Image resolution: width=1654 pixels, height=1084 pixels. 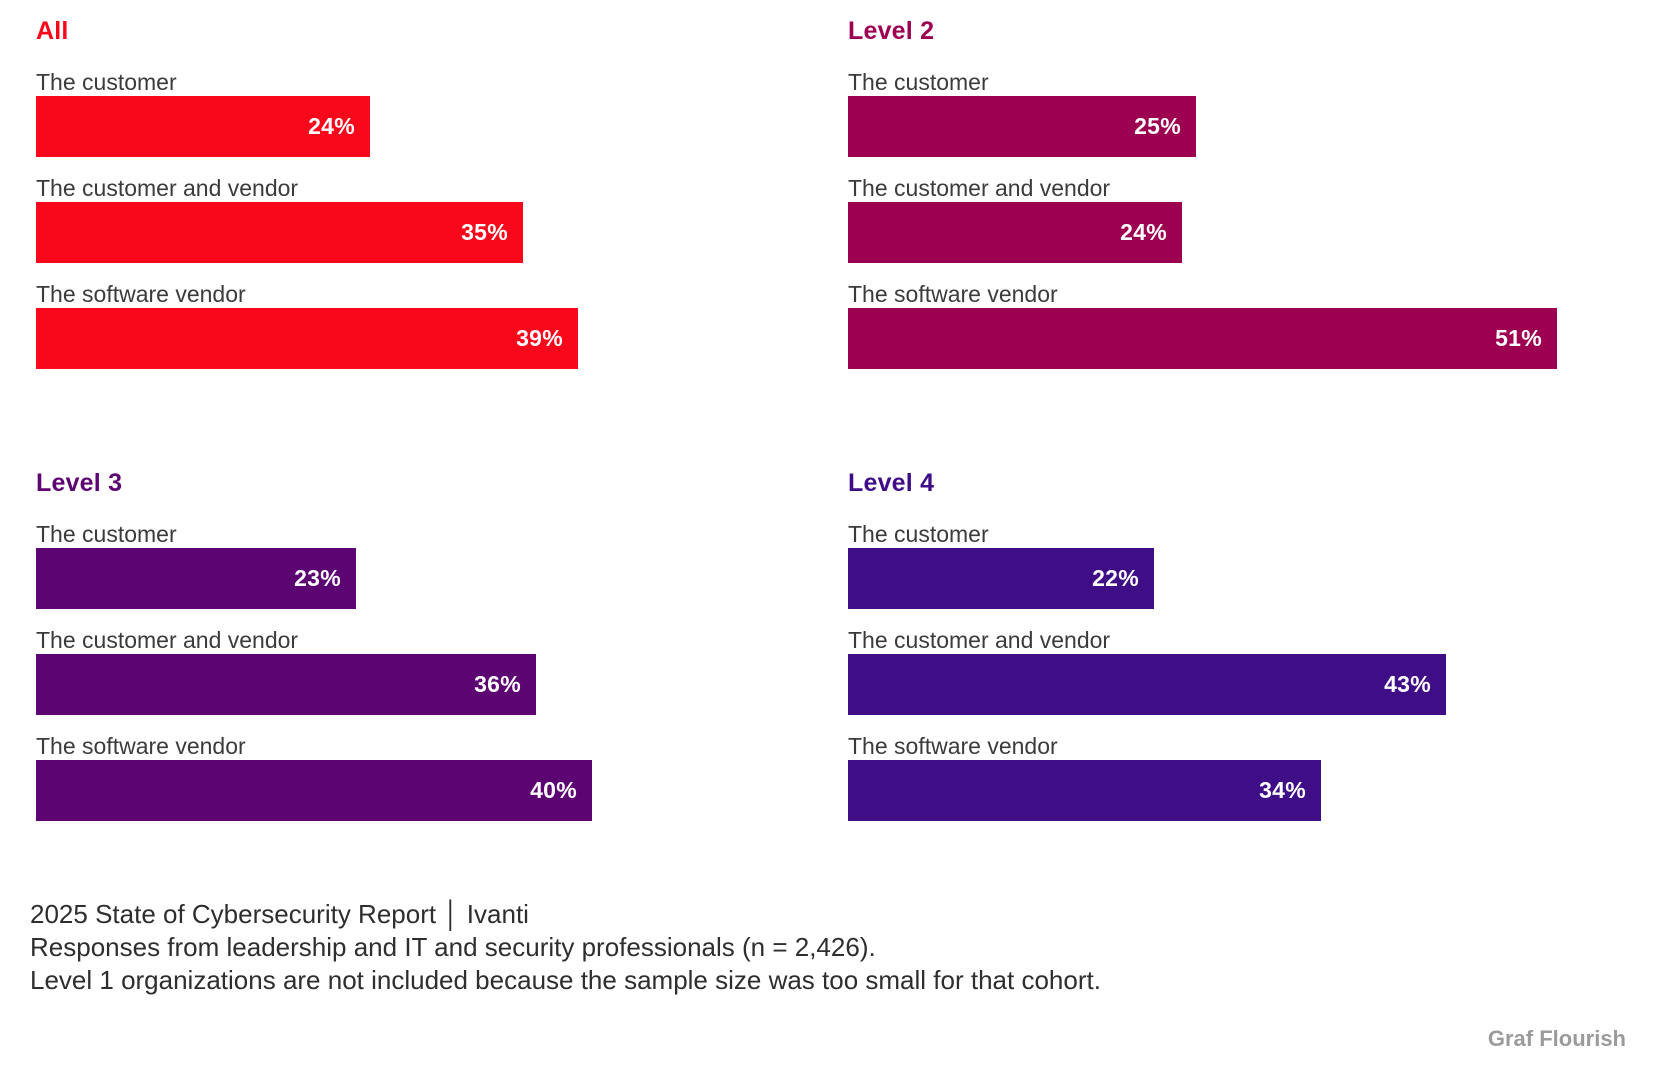 What do you see at coordinates (1251, 564) in the screenshot?
I see `bar-row: The customer 22%` at bounding box center [1251, 564].